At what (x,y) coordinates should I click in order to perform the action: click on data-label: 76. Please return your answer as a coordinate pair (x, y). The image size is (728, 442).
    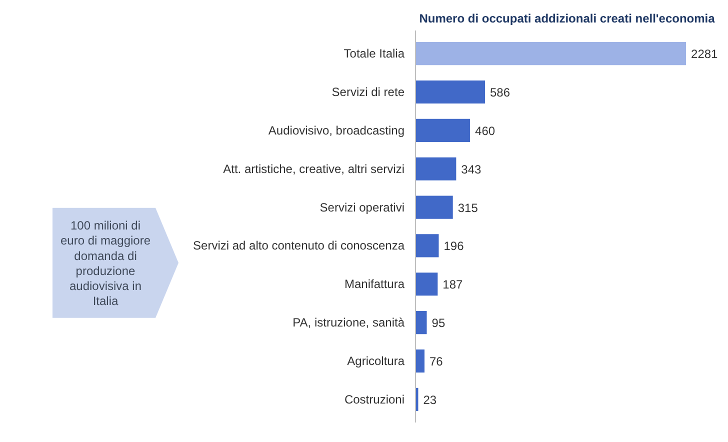
    Looking at the image, I should click on (437, 361).